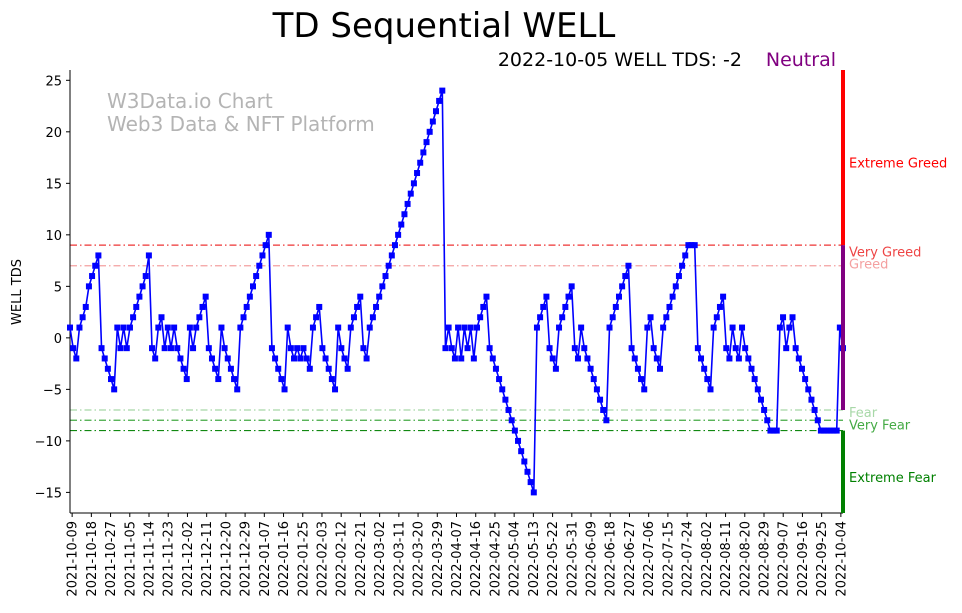  I want to click on x-tick-label: 2021-12-02, so click(188, 559).